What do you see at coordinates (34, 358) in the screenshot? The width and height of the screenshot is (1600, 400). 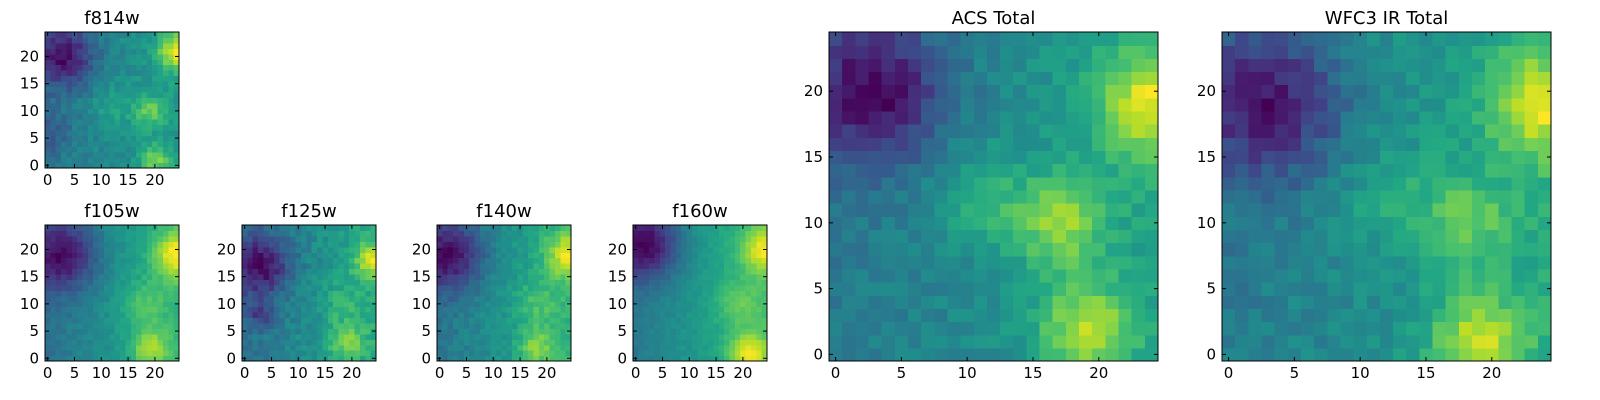 I see `y-tick-label: 0` at bounding box center [34, 358].